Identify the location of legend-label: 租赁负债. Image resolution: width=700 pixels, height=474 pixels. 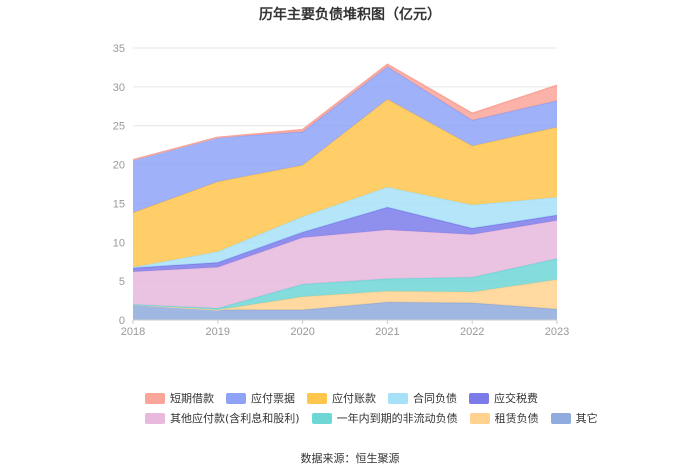
(516, 418).